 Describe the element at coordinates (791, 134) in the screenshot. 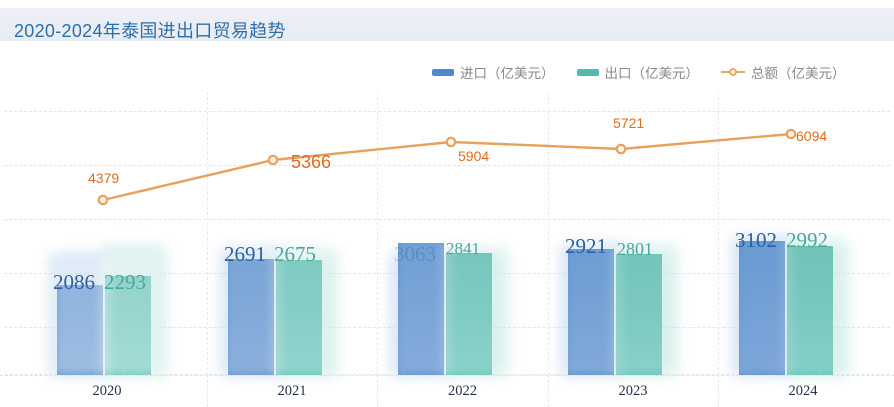

I see `total-point-2024` at that location.